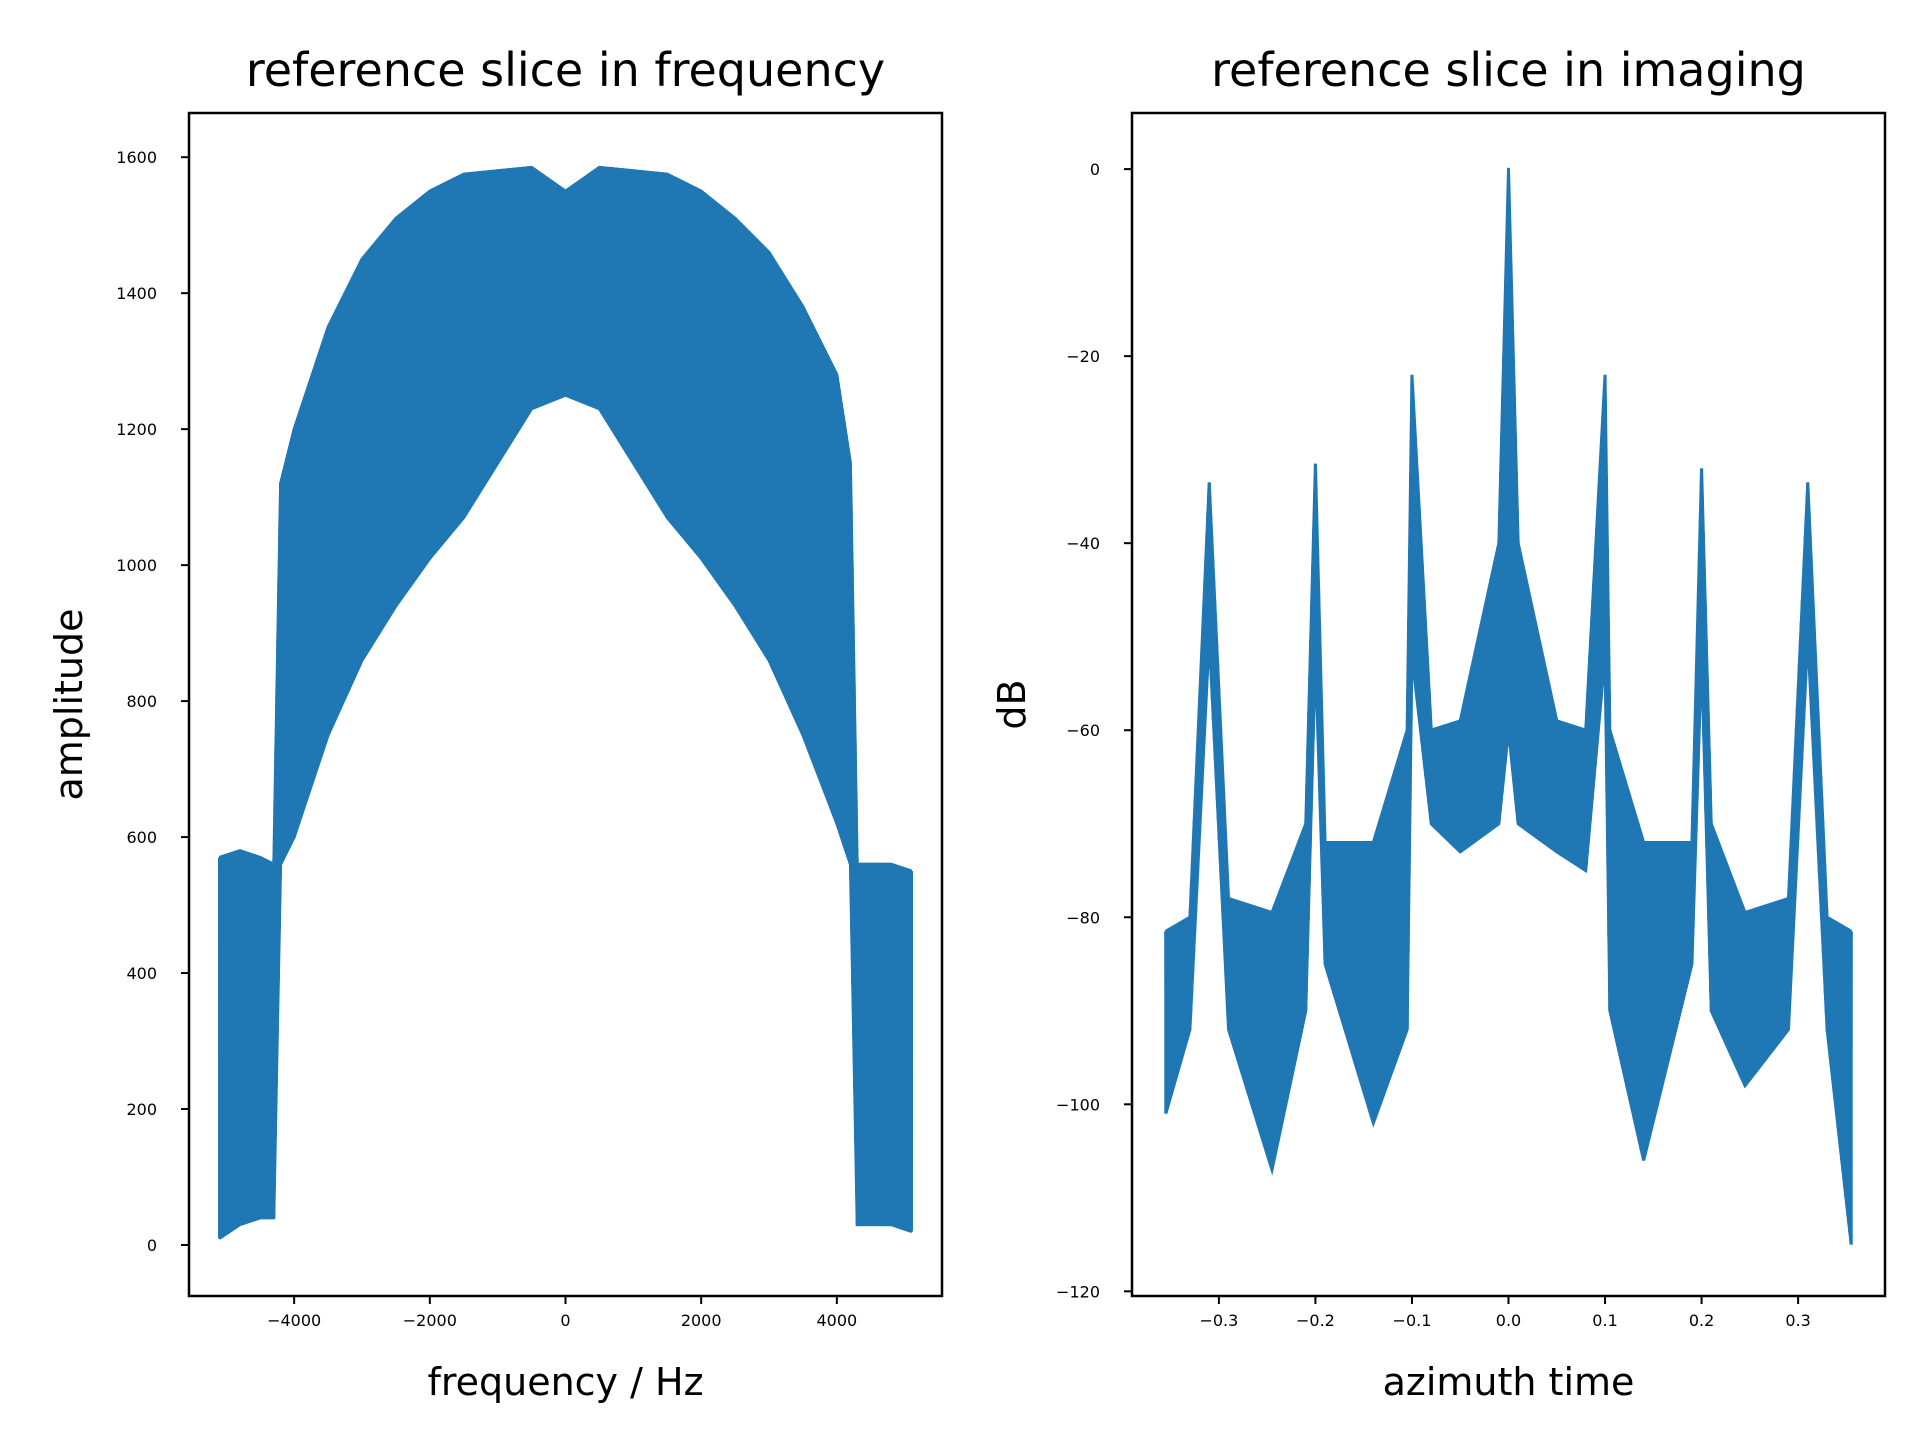  What do you see at coordinates (136, 429) in the screenshot?
I see `y-tick-label: 1200` at bounding box center [136, 429].